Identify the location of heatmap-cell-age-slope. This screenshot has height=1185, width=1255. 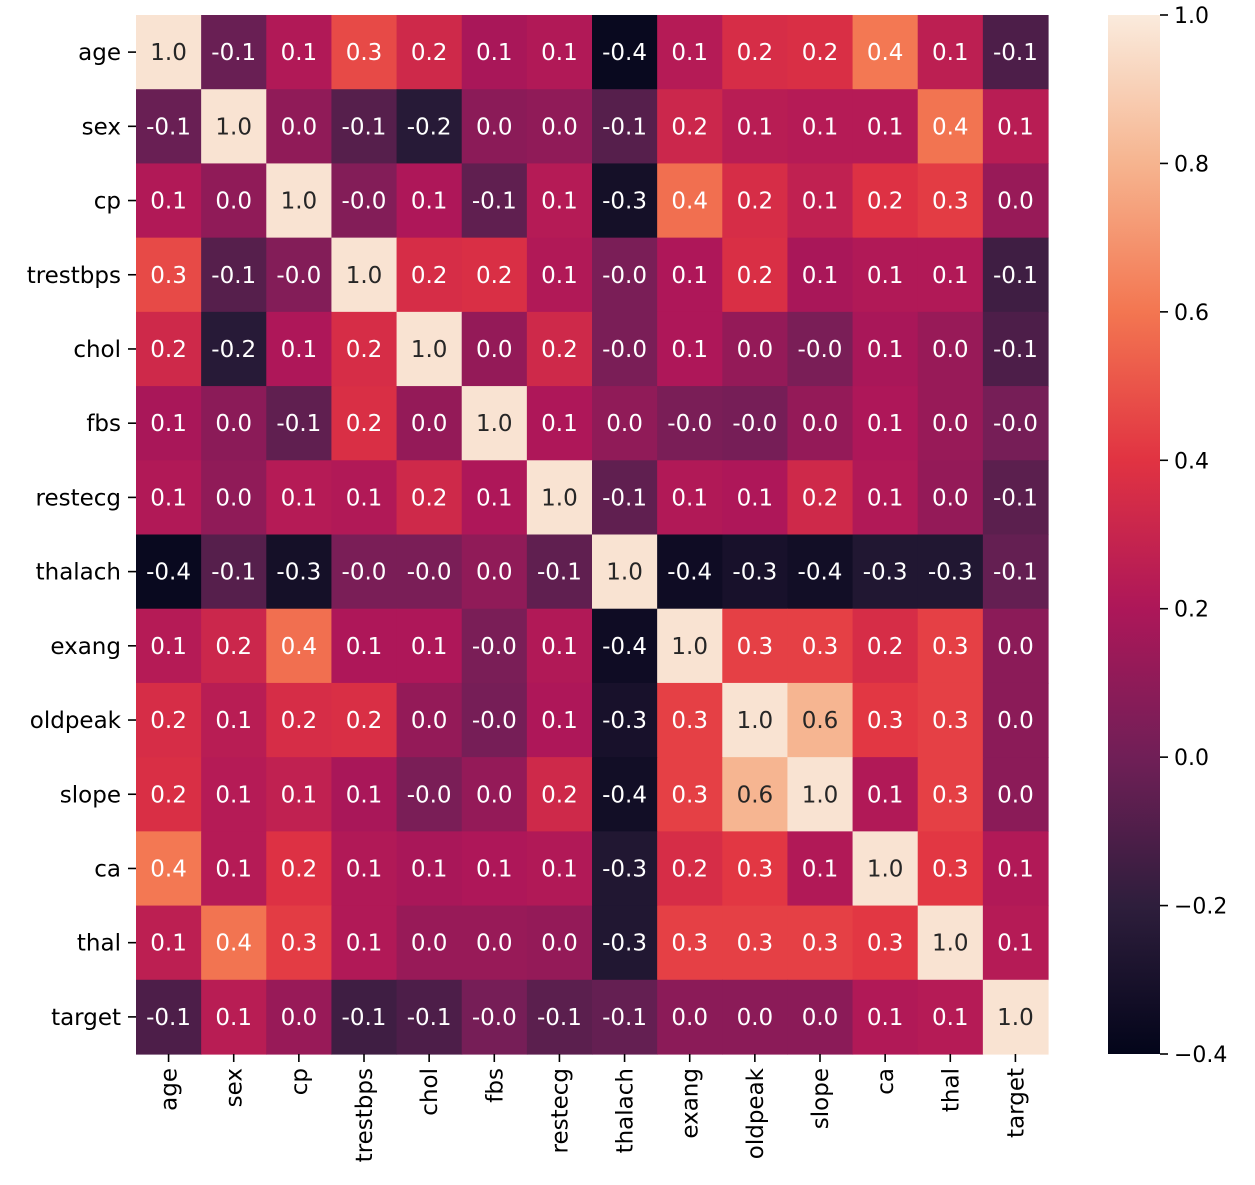
(820, 52).